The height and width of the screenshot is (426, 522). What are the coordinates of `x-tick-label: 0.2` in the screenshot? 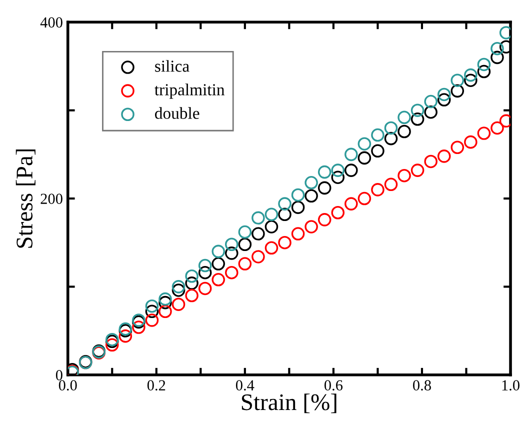 It's located at (156, 385).